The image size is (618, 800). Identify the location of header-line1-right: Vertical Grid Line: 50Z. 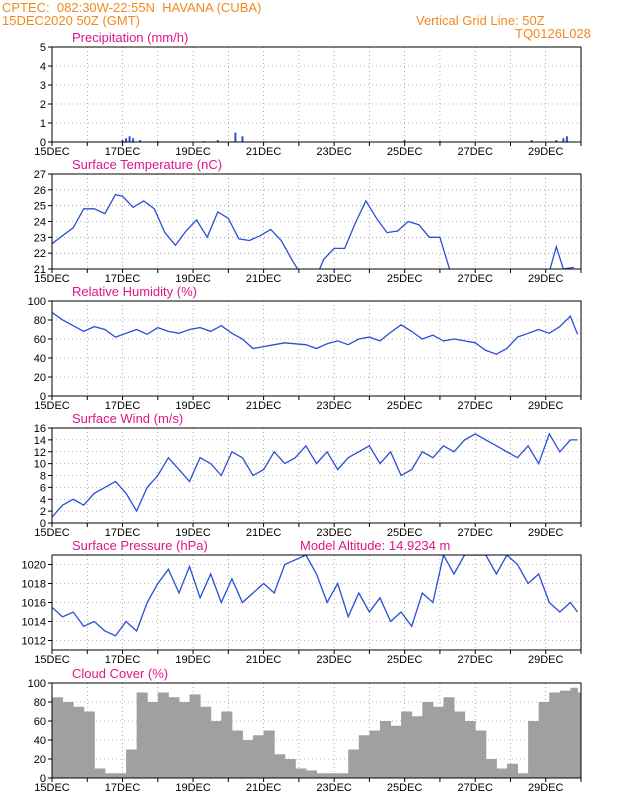
(480, 20).